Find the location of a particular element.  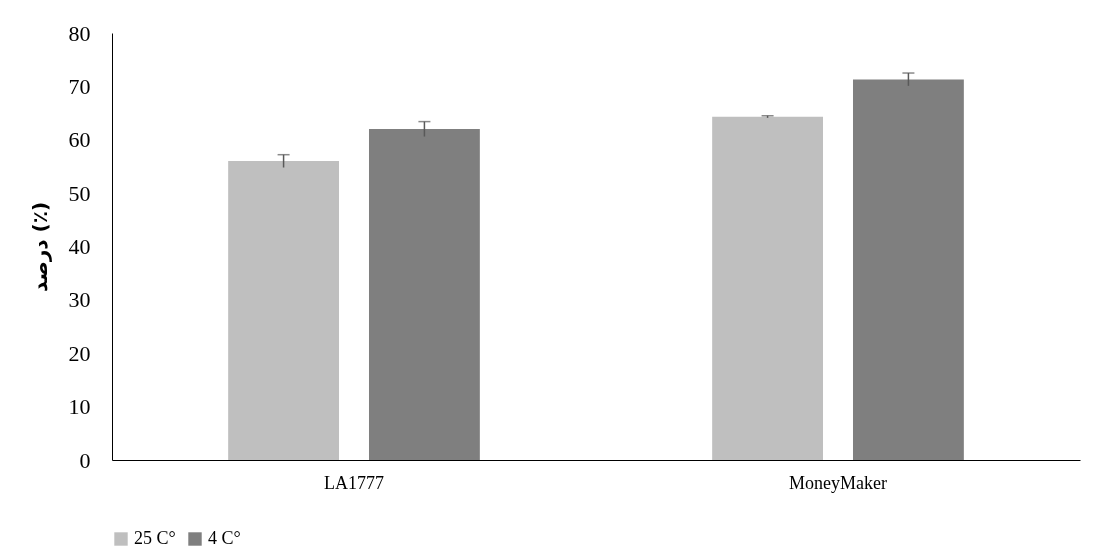

x-tick-label: LA1777 is located at coordinates (354, 482).